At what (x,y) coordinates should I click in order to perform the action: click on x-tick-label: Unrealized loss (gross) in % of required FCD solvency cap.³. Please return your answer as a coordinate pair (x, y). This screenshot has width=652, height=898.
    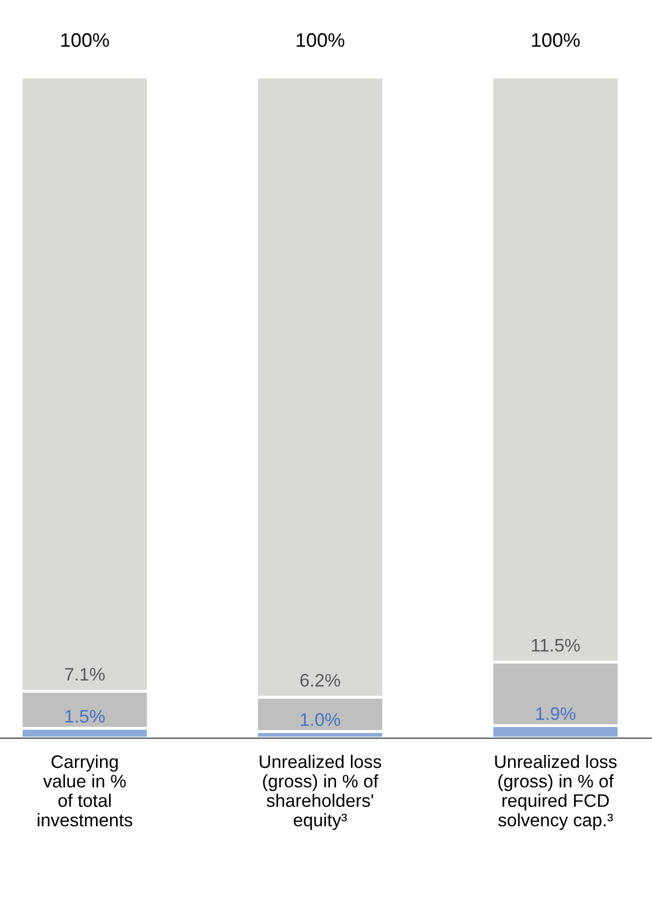
    Looking at the image, I should click on (556, 792).